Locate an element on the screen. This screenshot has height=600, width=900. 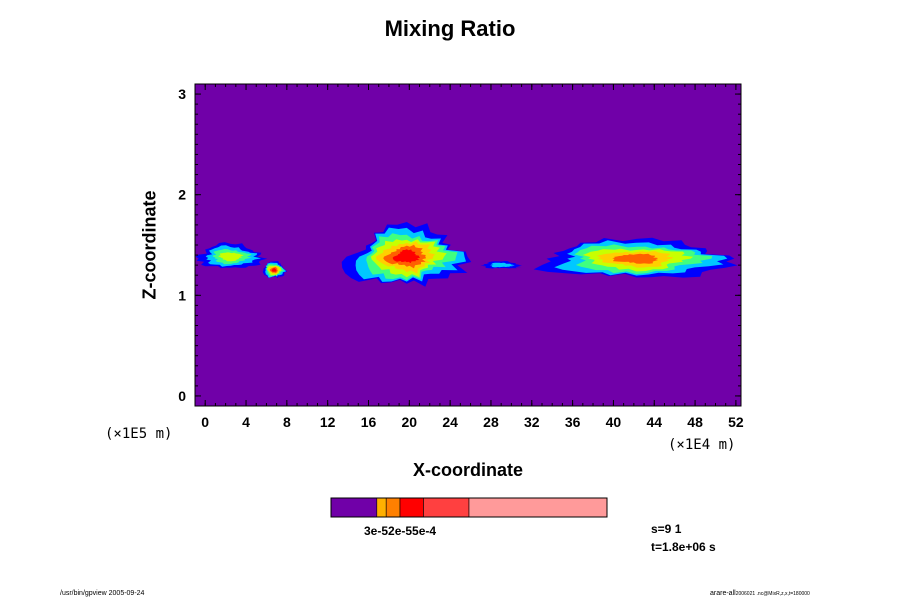
footer-right: arare-all2006021 .nc@MixR,z,x,t=180000 is located at coordinates (760, 593).